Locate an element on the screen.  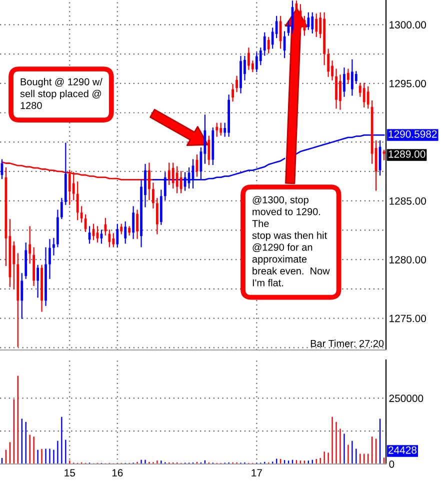
text: 24428 is located at coordinates (402, 450).